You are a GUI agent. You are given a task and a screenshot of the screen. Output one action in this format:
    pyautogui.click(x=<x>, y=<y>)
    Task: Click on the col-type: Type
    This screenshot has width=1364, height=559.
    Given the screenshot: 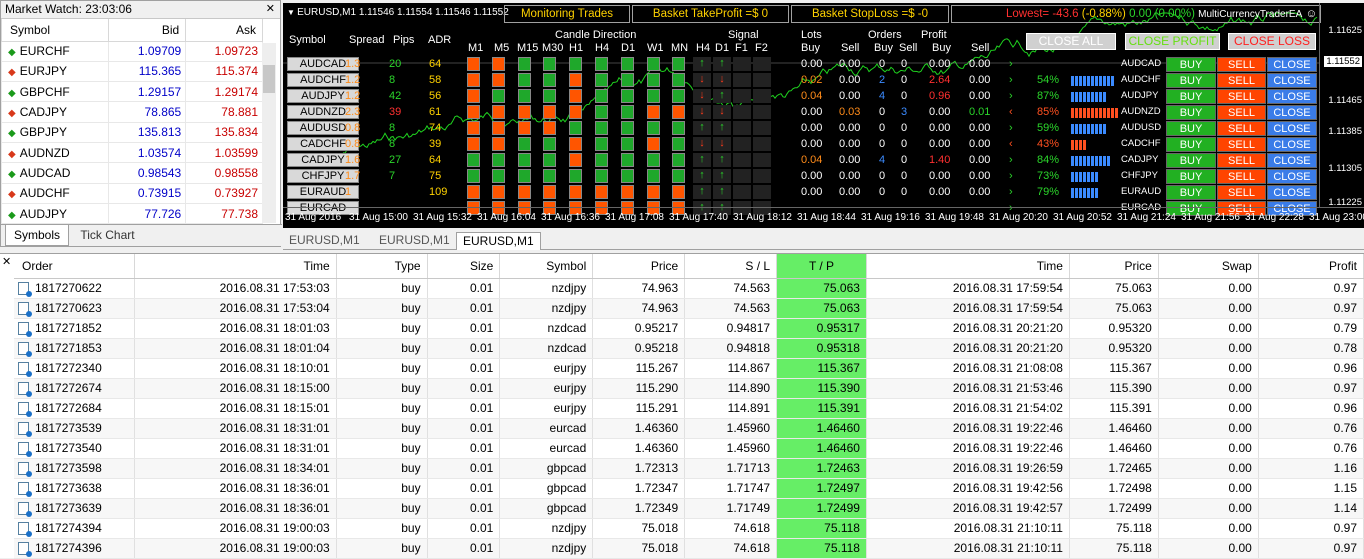 What is the action you would take?
    pyautogui.click(x=382, y=266)
    